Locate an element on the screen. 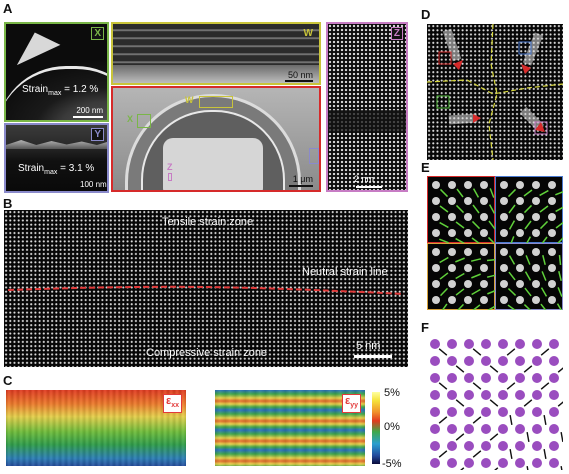  panel-c-exx-label: εxx is located at coordinates (172, 404).